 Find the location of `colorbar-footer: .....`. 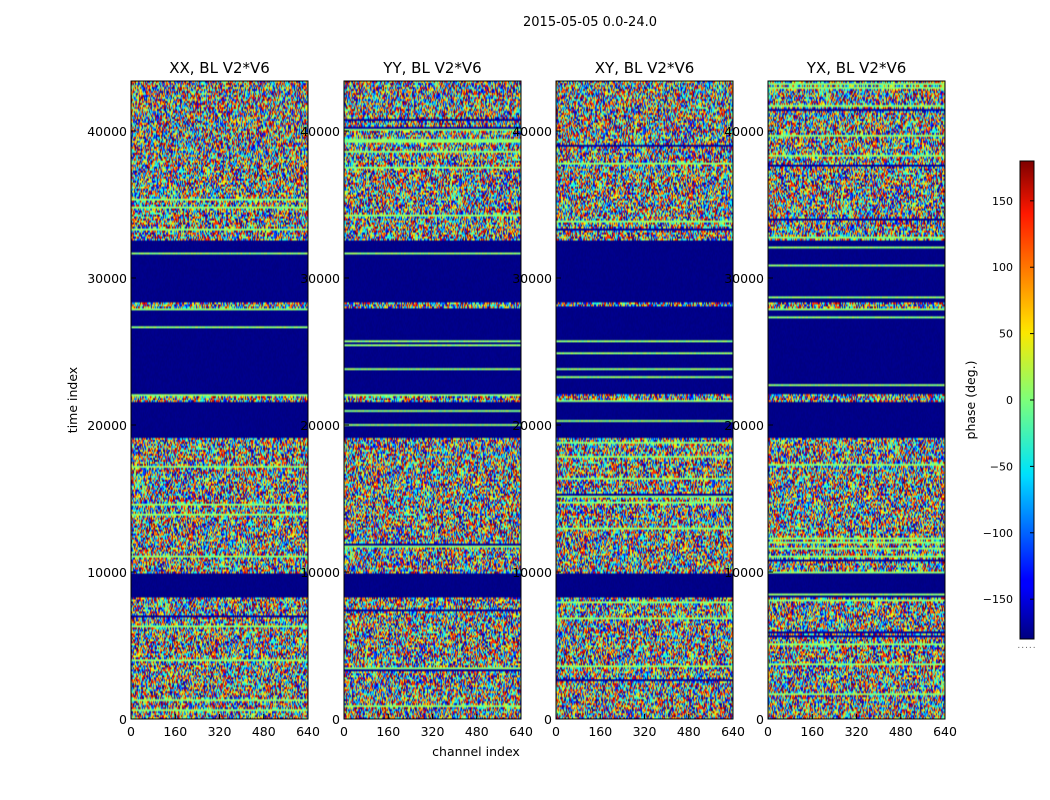

colorbar-footer: ..... is located at coordinates (1026, 646).